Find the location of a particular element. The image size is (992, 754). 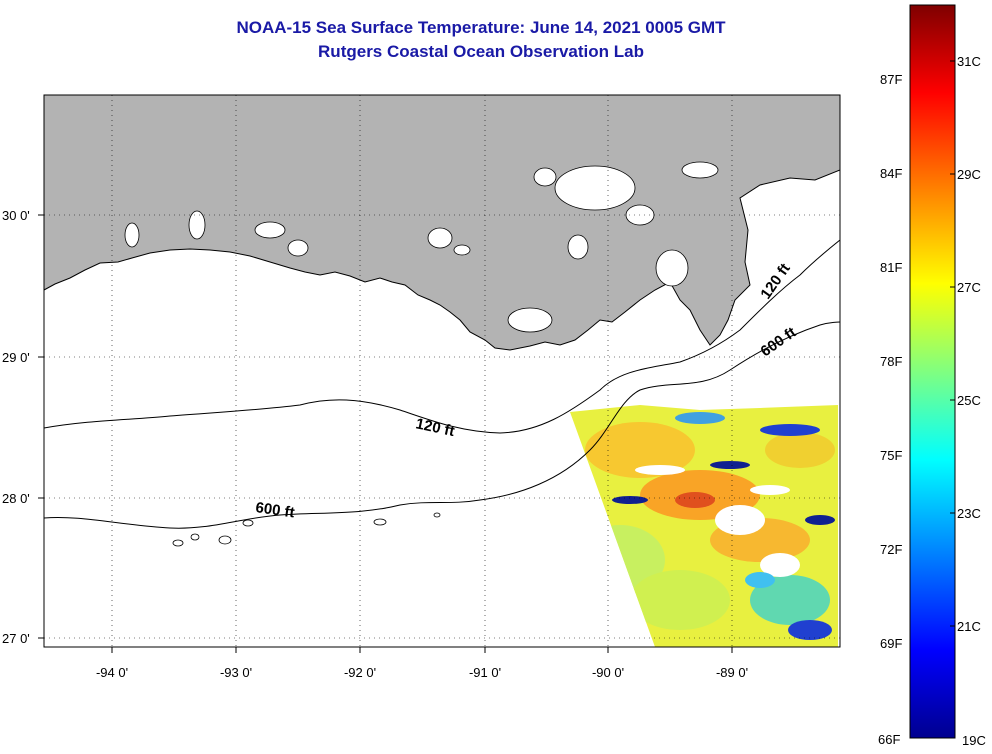

cb-f-69: 69F is located at coordinates (891, 643).